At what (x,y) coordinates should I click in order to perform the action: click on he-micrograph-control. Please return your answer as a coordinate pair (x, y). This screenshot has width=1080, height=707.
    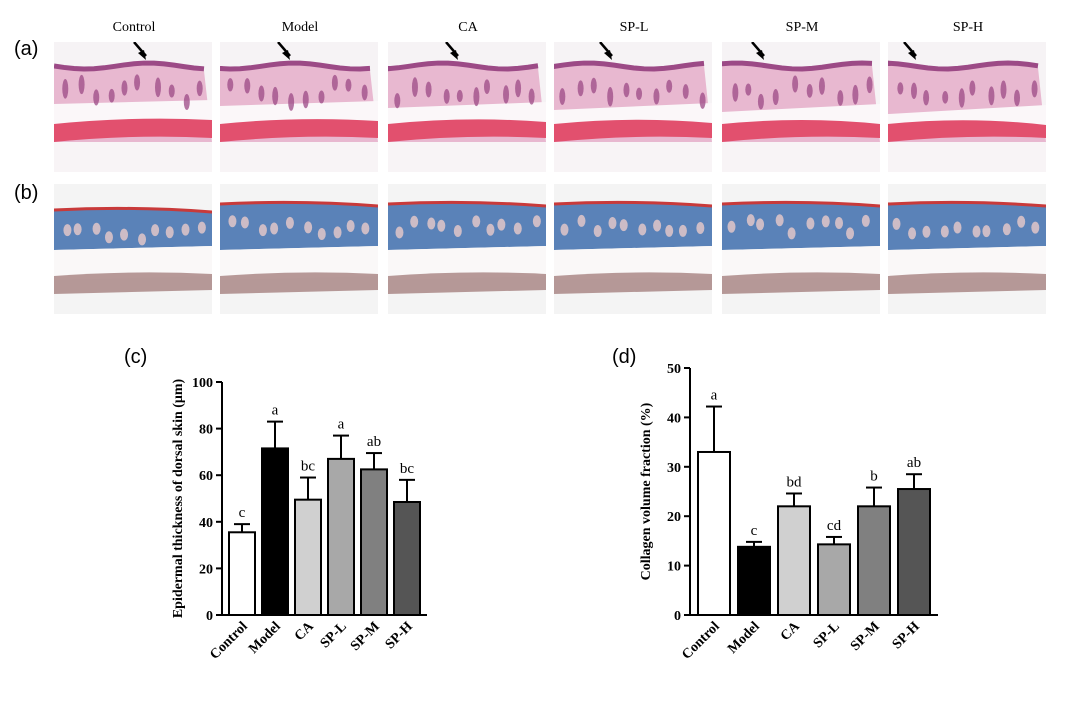
    Looking at the image, I should click on (133, 107).